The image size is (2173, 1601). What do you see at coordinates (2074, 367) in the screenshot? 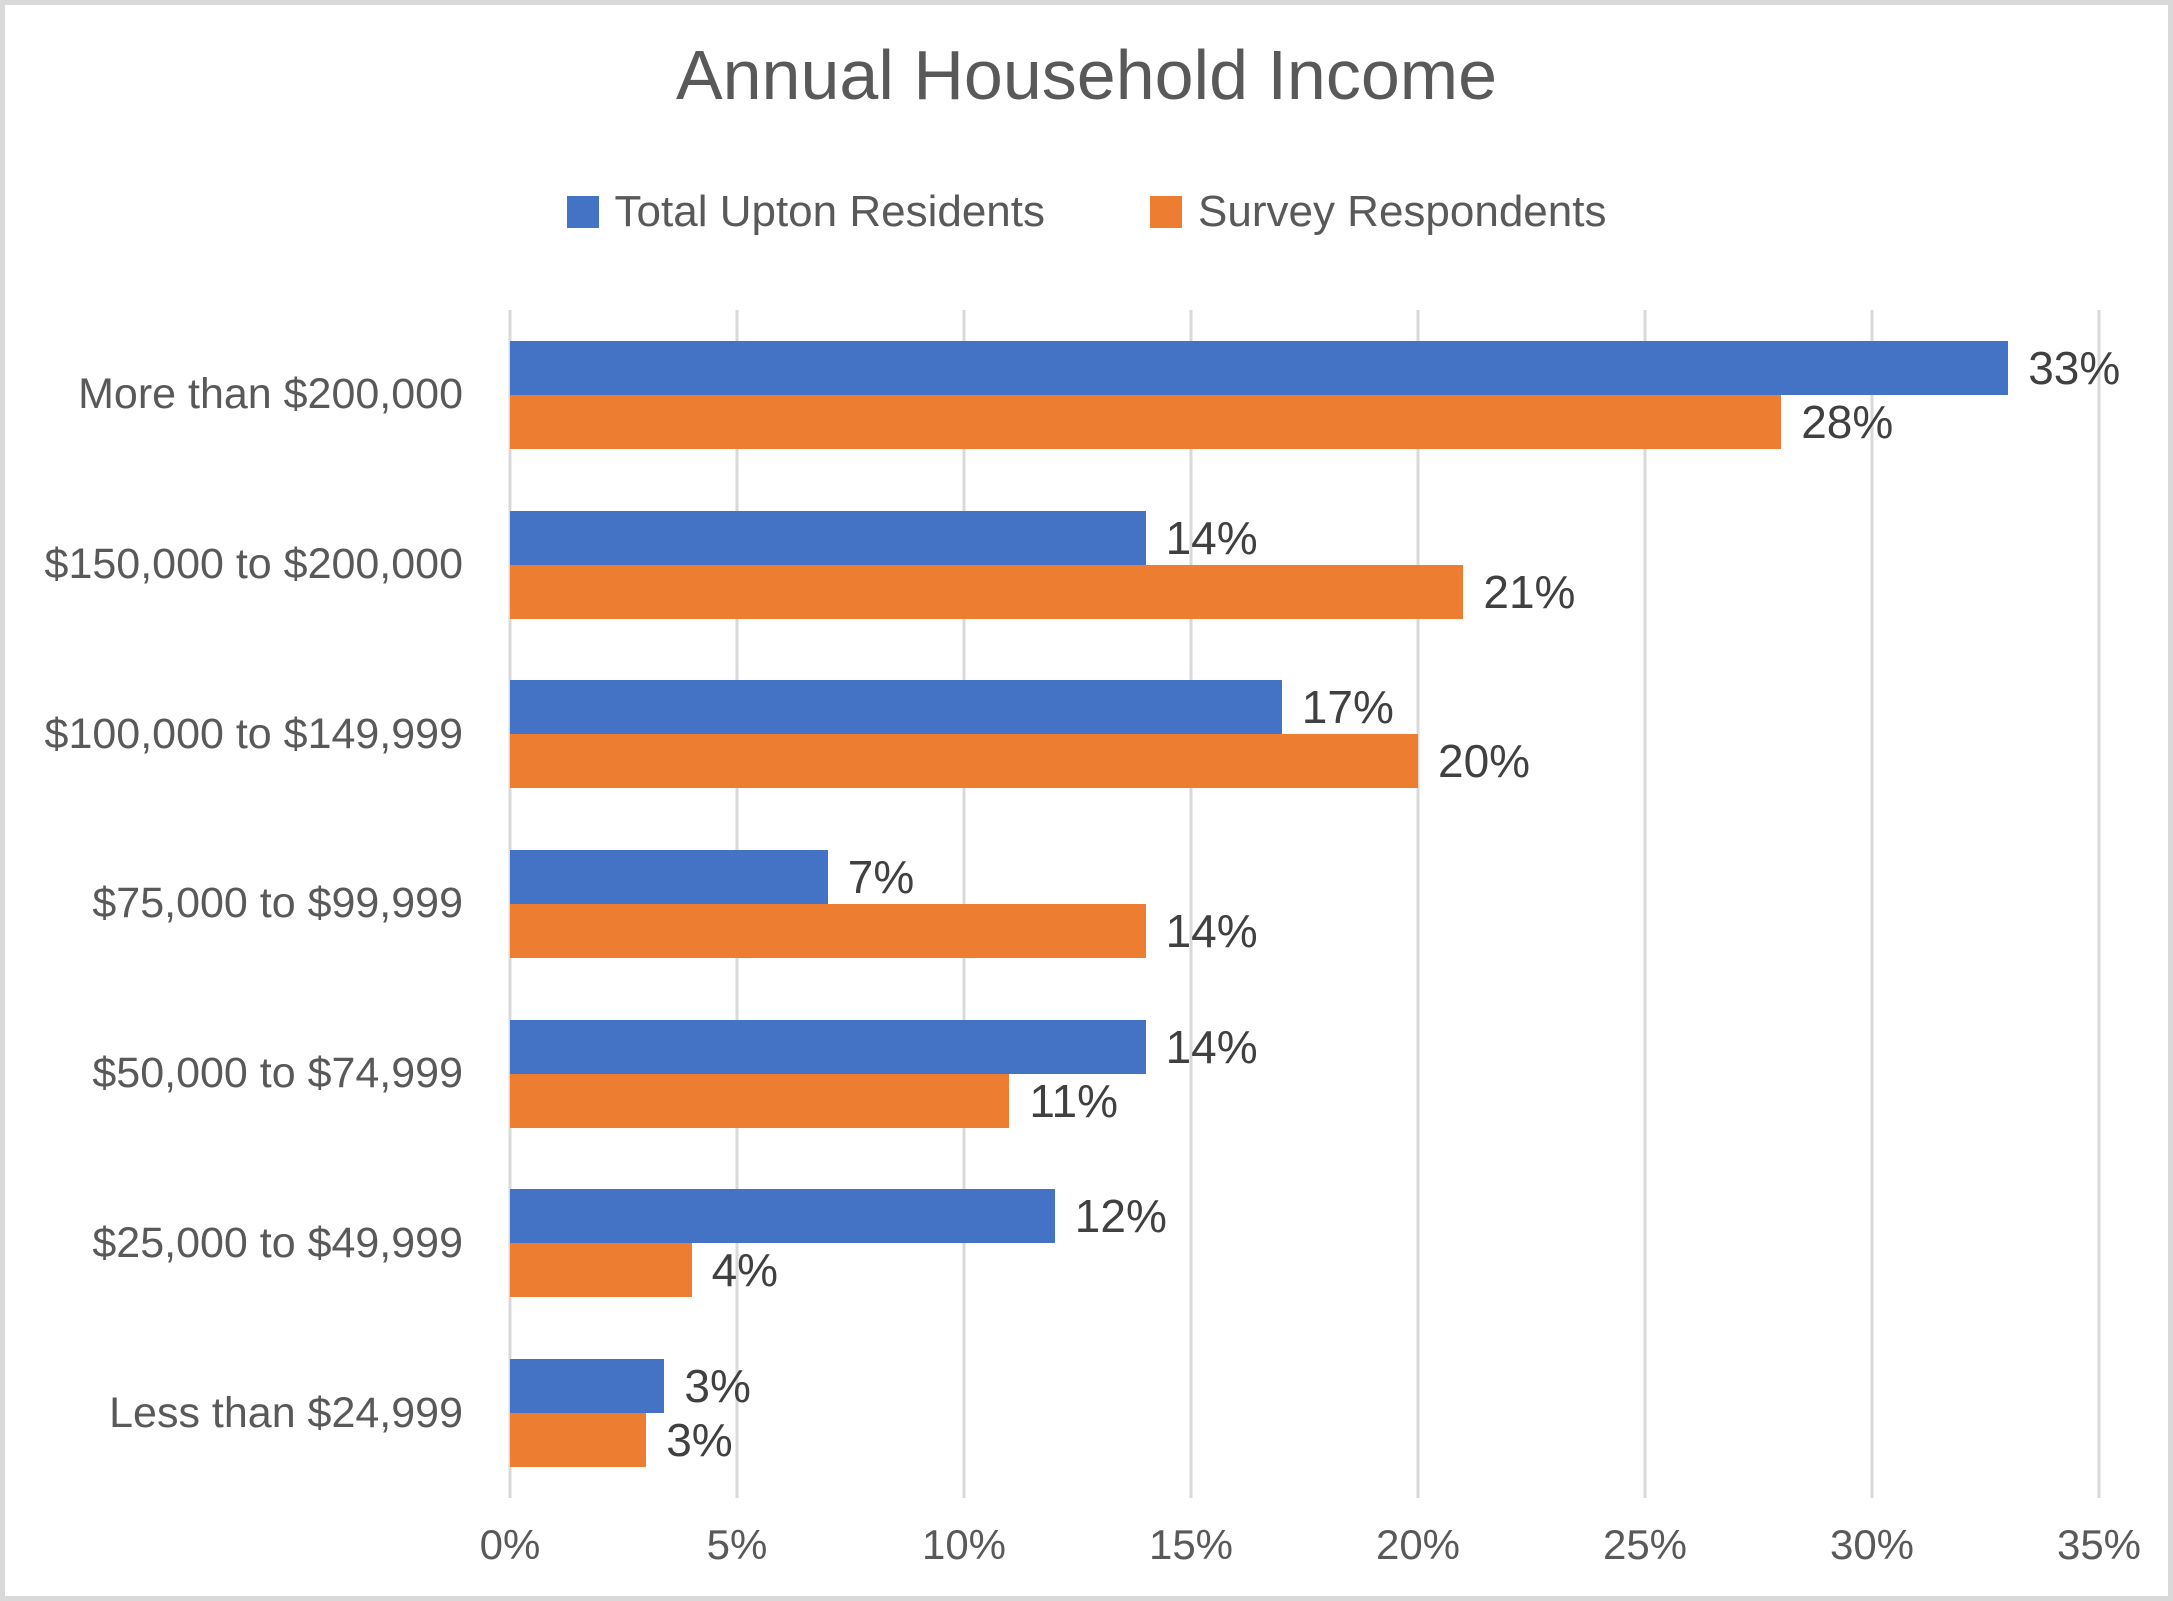
I see `data-label: 33%` at bounding box center [2074, 367].